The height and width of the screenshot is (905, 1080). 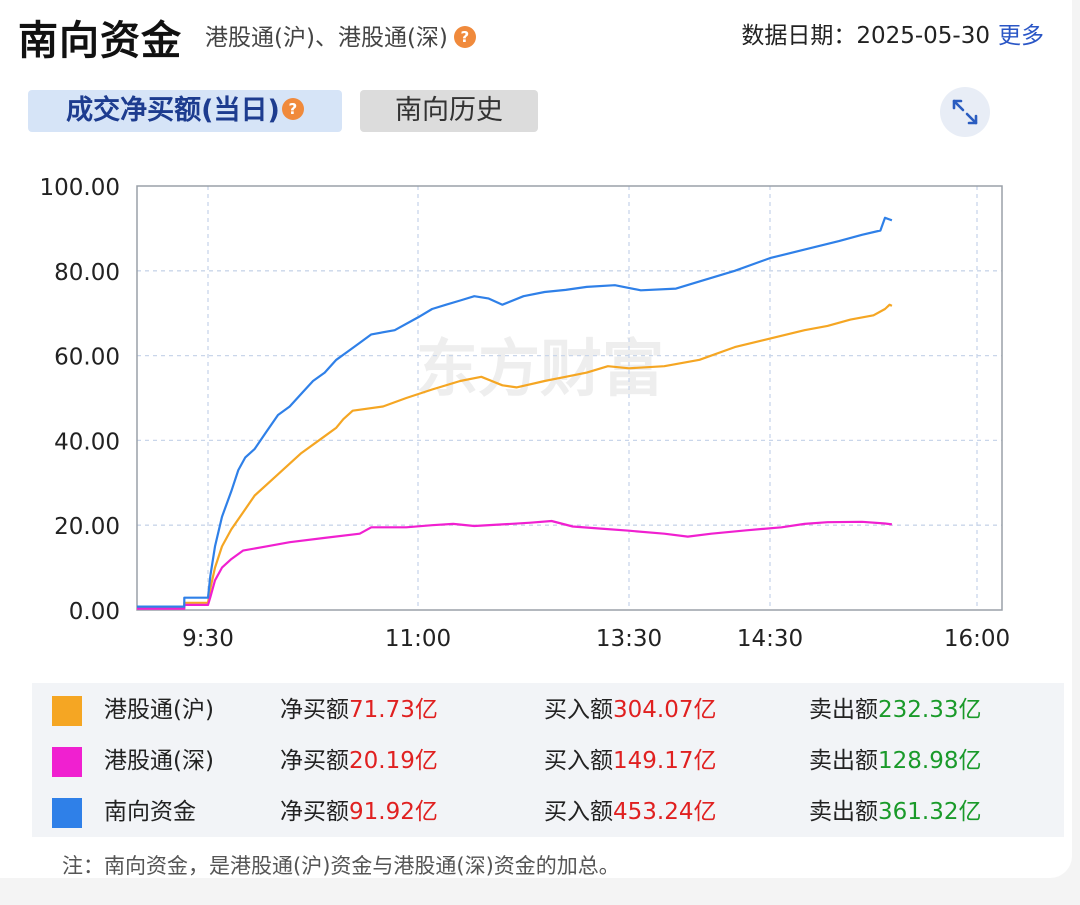 I want to click on sell-amount: 卖出额361.32亿, so click(x=895, y=812).